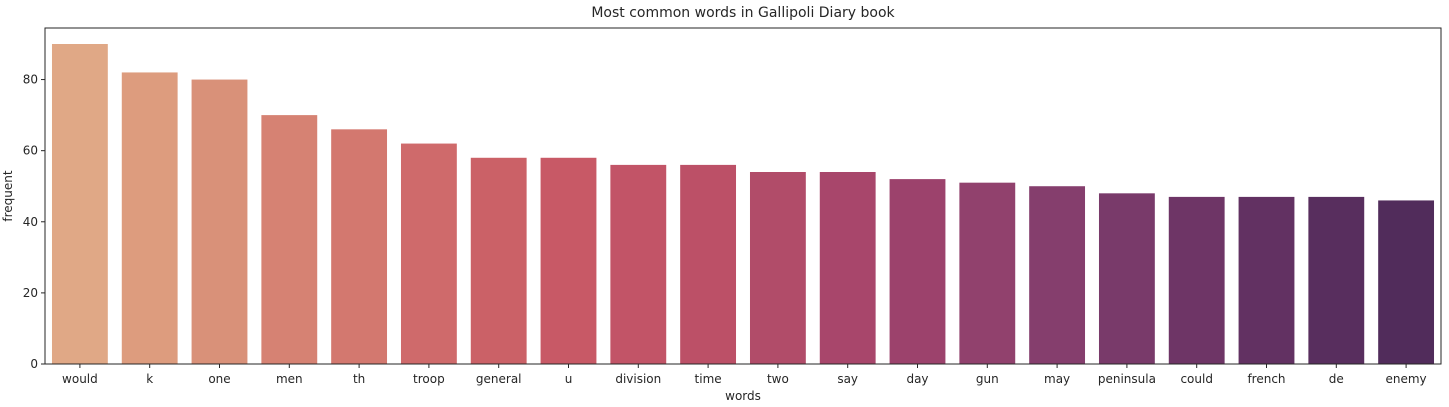 This screenshot has width=1449, height=407. I want to click on bar-say, so click(847, 268).